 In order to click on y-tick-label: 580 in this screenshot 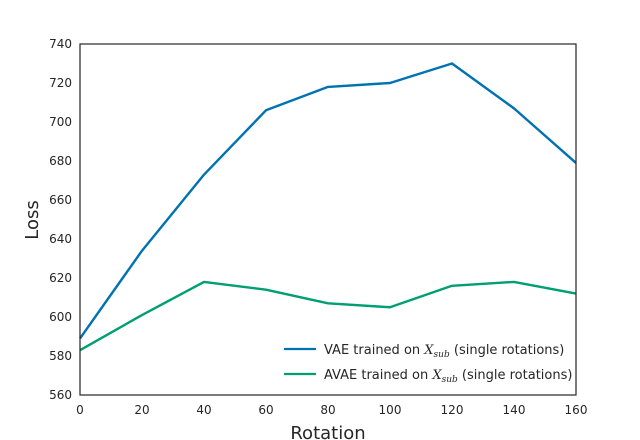, I will do `click(60, 356)`.